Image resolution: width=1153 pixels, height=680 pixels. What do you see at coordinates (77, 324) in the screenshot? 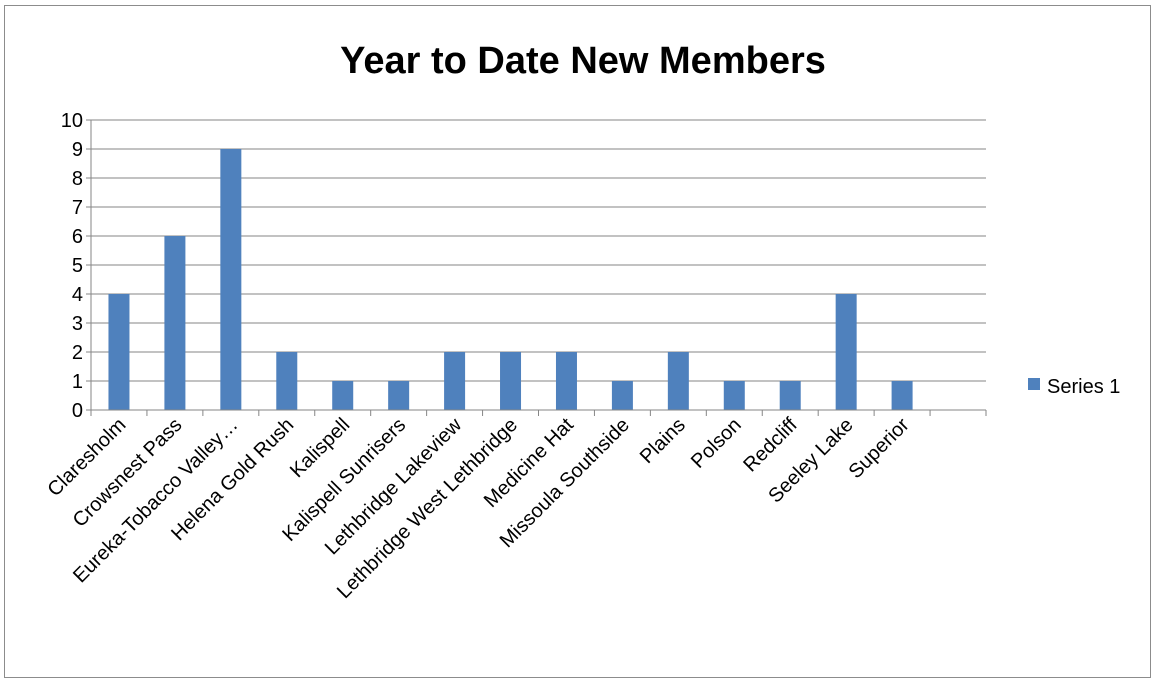
I see `y-tick-label: 3` at bounding box center [77, 324].